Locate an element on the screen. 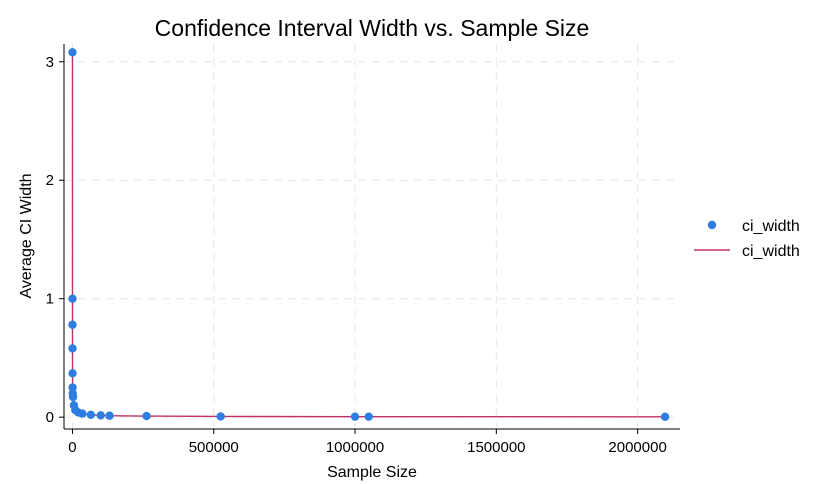  x-axis-label: Sample Size is located at coordinates (372, 472).